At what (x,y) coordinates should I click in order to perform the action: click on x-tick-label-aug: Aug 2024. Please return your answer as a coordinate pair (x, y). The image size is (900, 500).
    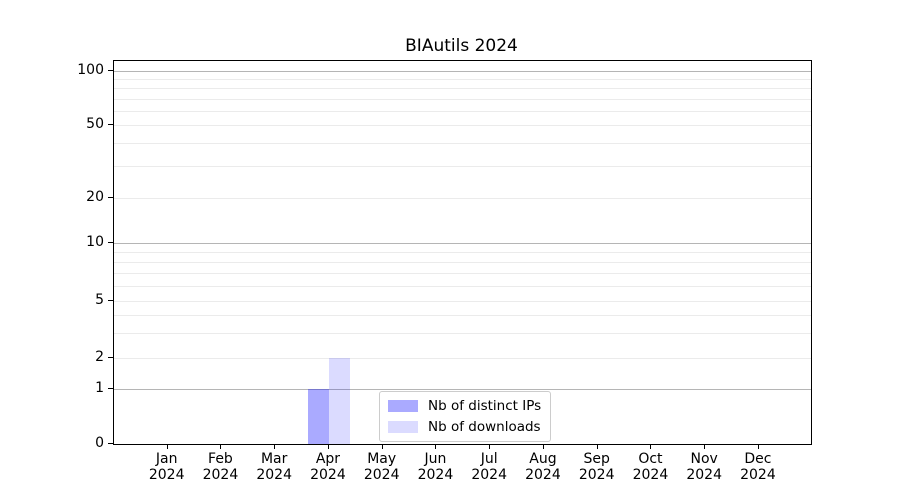
    Looking at the image, I should click on (543, 467).